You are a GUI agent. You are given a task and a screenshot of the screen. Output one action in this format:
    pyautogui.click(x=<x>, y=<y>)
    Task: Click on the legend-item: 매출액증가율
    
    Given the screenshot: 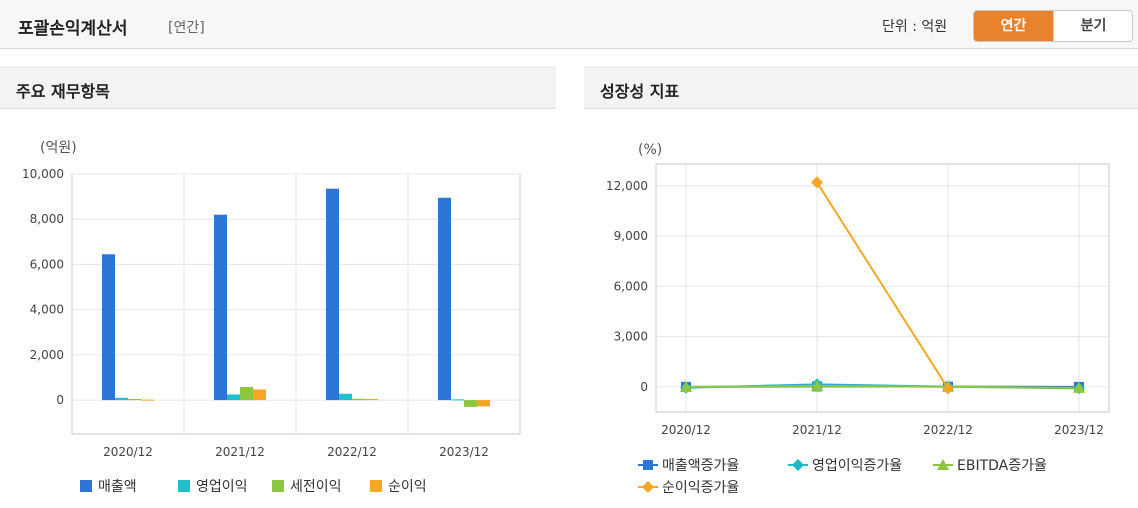 What is the action you would take?
    pyautogui.click(x=688, y=465)
    